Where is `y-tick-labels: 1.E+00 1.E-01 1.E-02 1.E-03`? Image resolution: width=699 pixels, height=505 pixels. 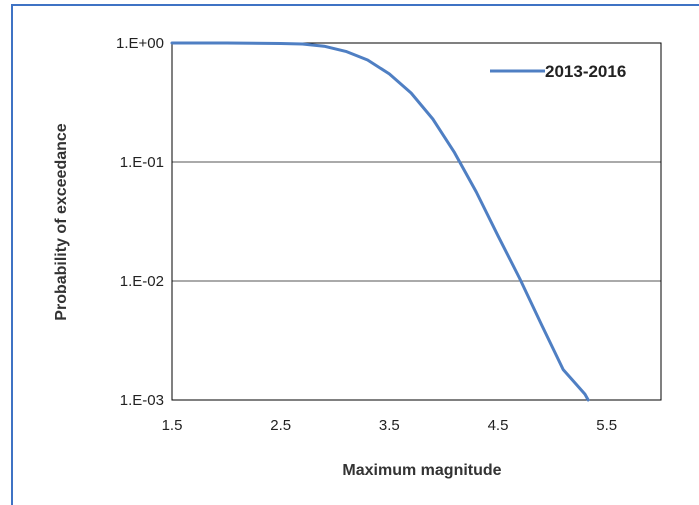
y-tick-labels: 1.E+00 1.E-01 1.E-02 1.E-03 is located at coordinates (140, 222).